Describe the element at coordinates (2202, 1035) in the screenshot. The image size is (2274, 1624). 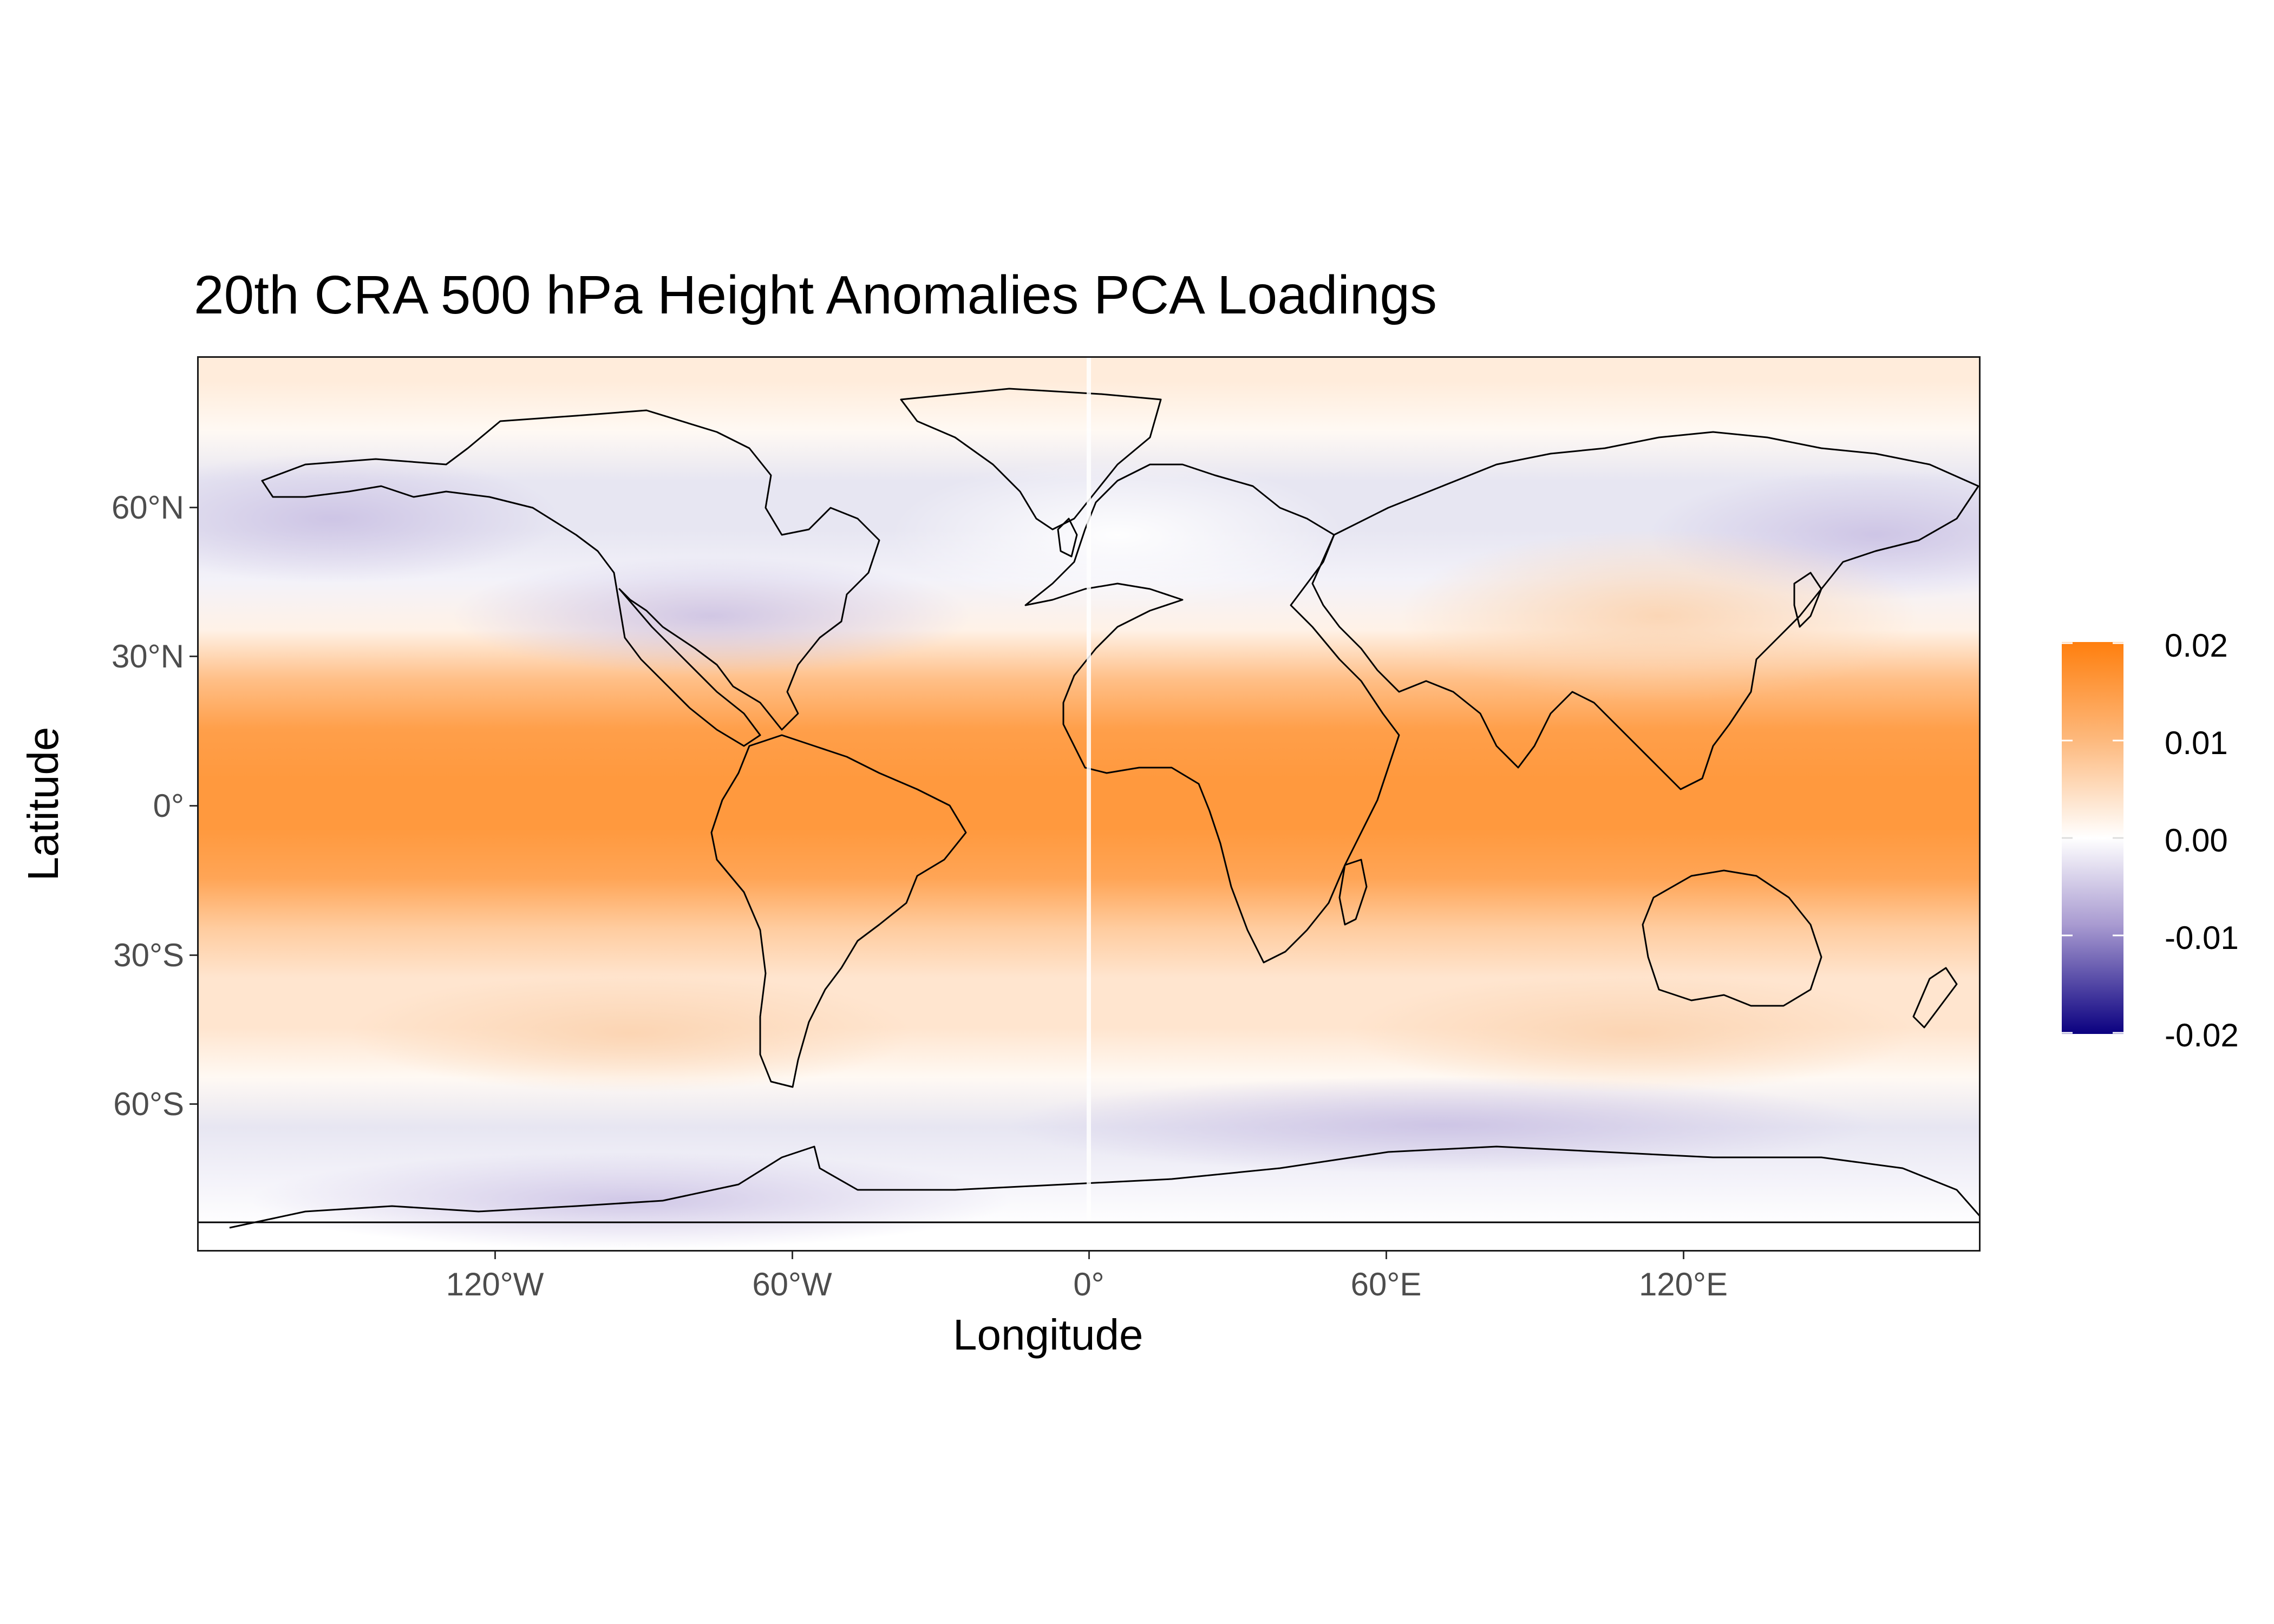
I see `legend-label-neg0.02: -0.02` at that location.